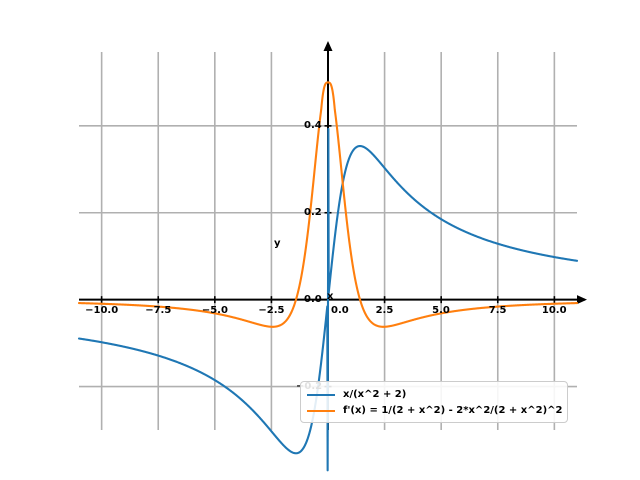 Image resolution: width=640 pixels, height=480 pixels. Describe the element at coordinates (441, 310) in the screenshot. I see `x-tick-label: 5.0` at that location.